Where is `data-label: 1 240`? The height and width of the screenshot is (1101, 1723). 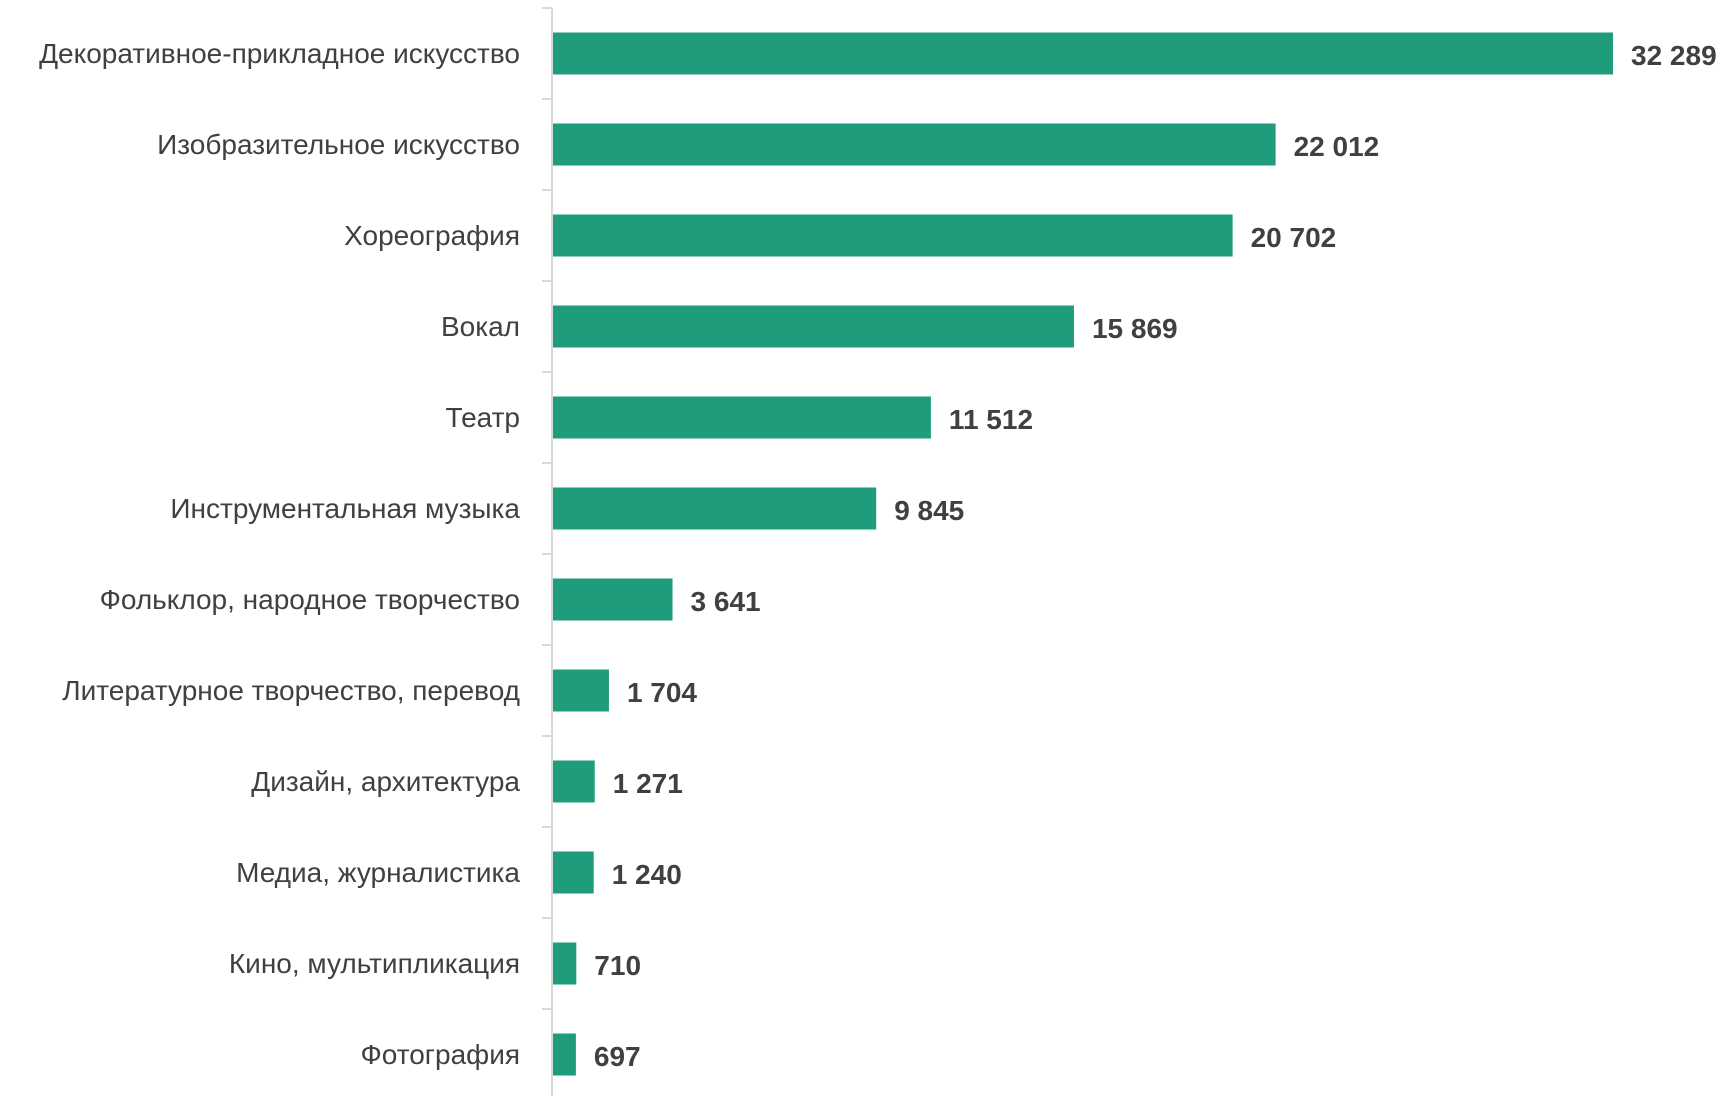
data-label: 1 240 is located at coordinates (647, 874).